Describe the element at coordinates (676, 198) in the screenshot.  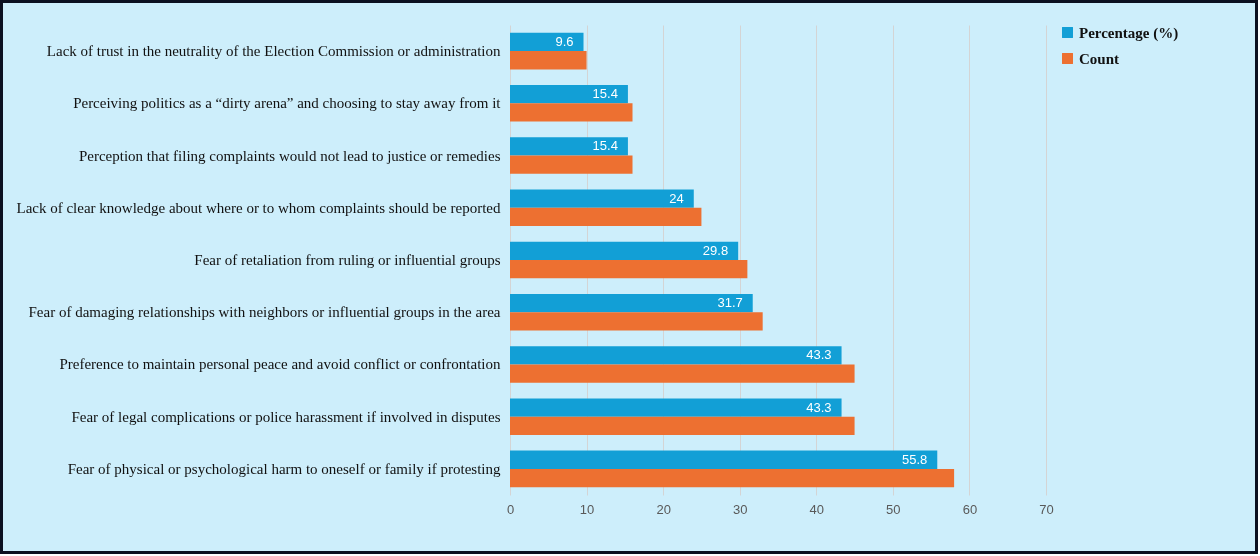
I see `data-label: 24` at that location.